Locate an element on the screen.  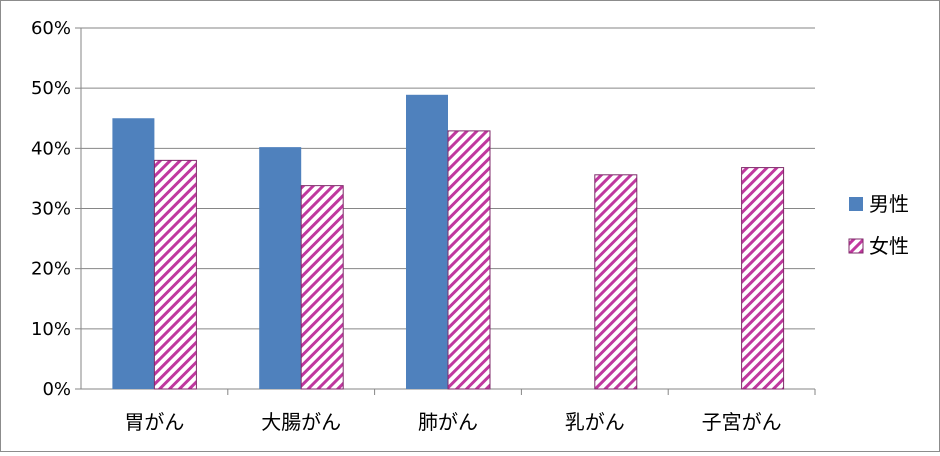
y-tick-label: 50% is located at coordinates (51, 88).